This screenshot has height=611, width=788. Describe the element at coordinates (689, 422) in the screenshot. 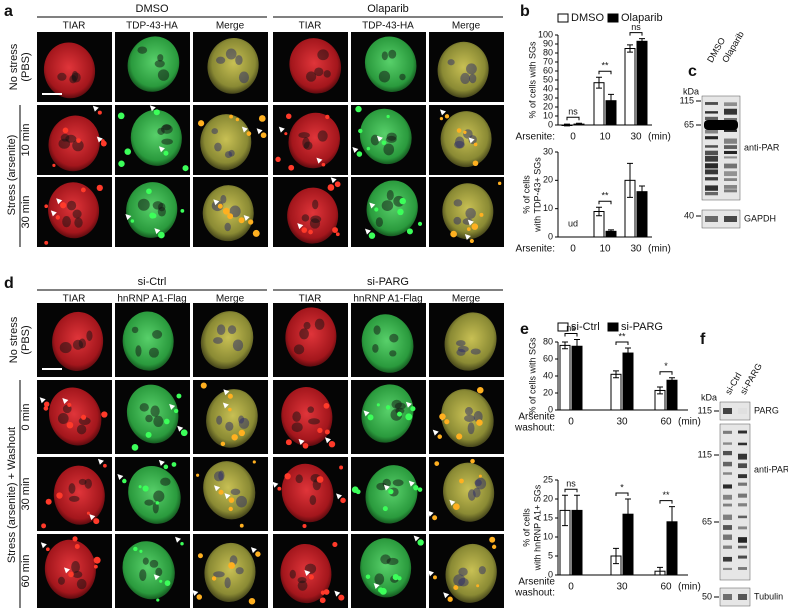

I see `x-unit: (min)` at that location.